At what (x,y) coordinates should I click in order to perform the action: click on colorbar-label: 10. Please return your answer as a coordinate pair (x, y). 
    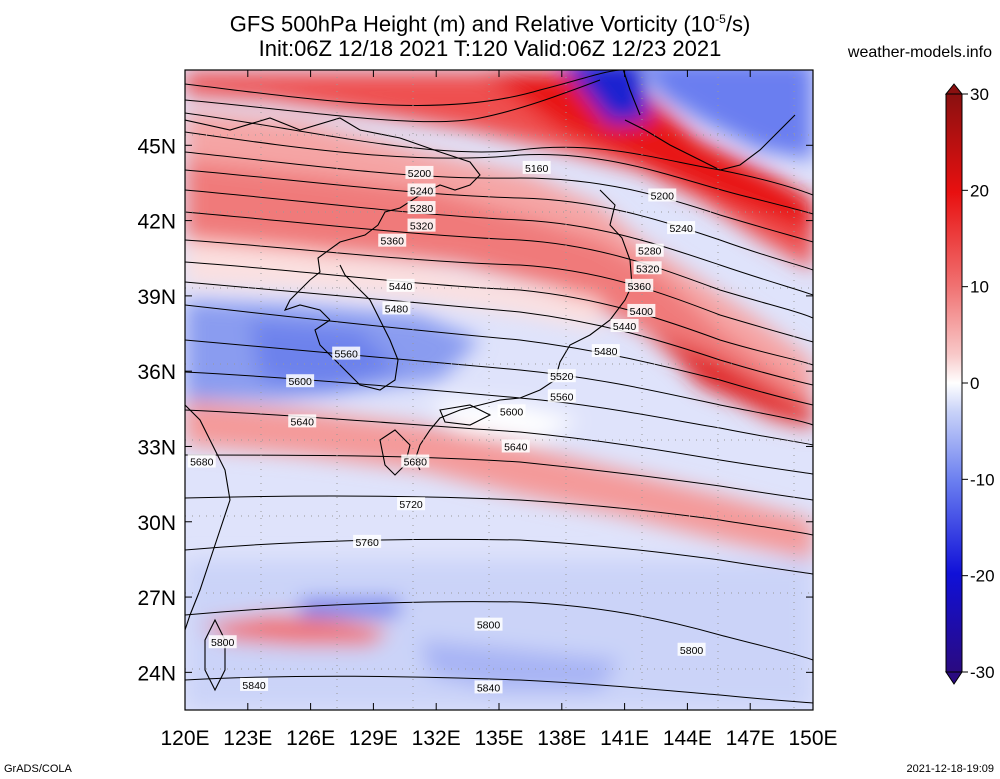
    Looking at the image, I should click on (979, 287).